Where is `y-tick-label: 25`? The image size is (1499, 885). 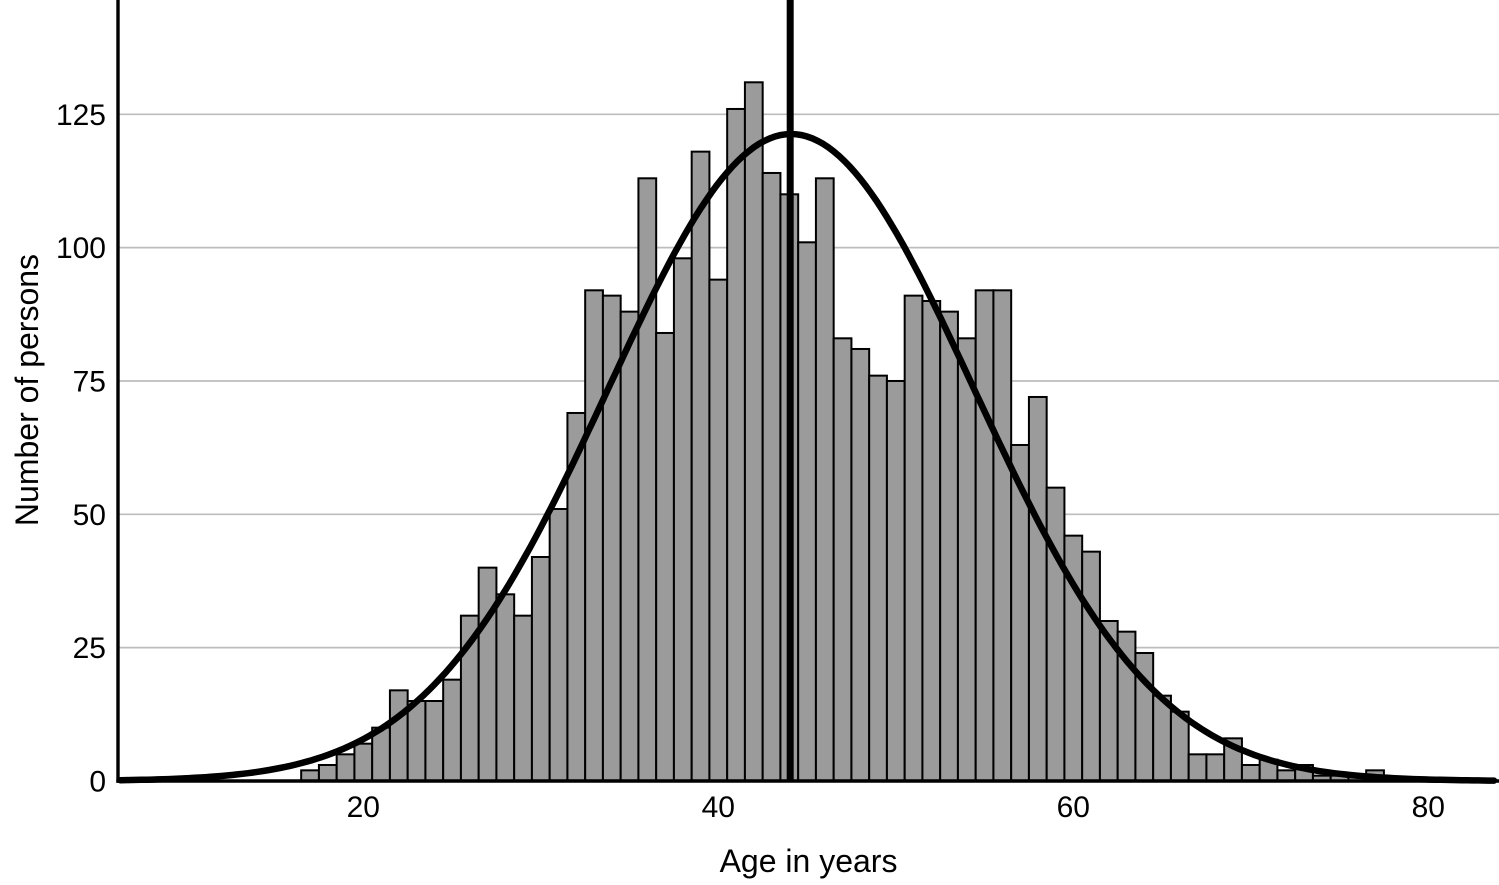
y-tick-label: 25 is located at coordinates (89, 648).